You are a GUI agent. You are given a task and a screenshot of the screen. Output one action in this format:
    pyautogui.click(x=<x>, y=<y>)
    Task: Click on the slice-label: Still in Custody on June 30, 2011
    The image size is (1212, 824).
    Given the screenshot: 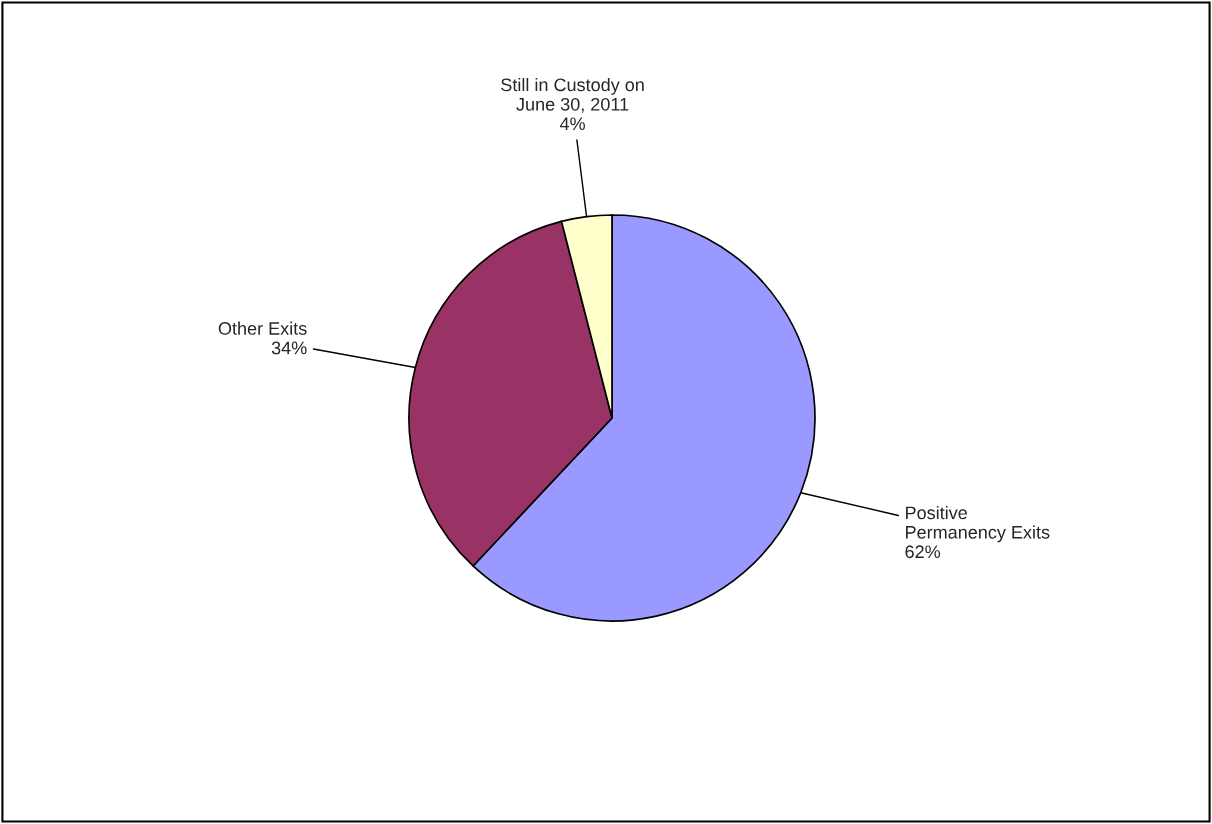 What is the action you would take?
    pyautogui.click(x=572, y=95)
    